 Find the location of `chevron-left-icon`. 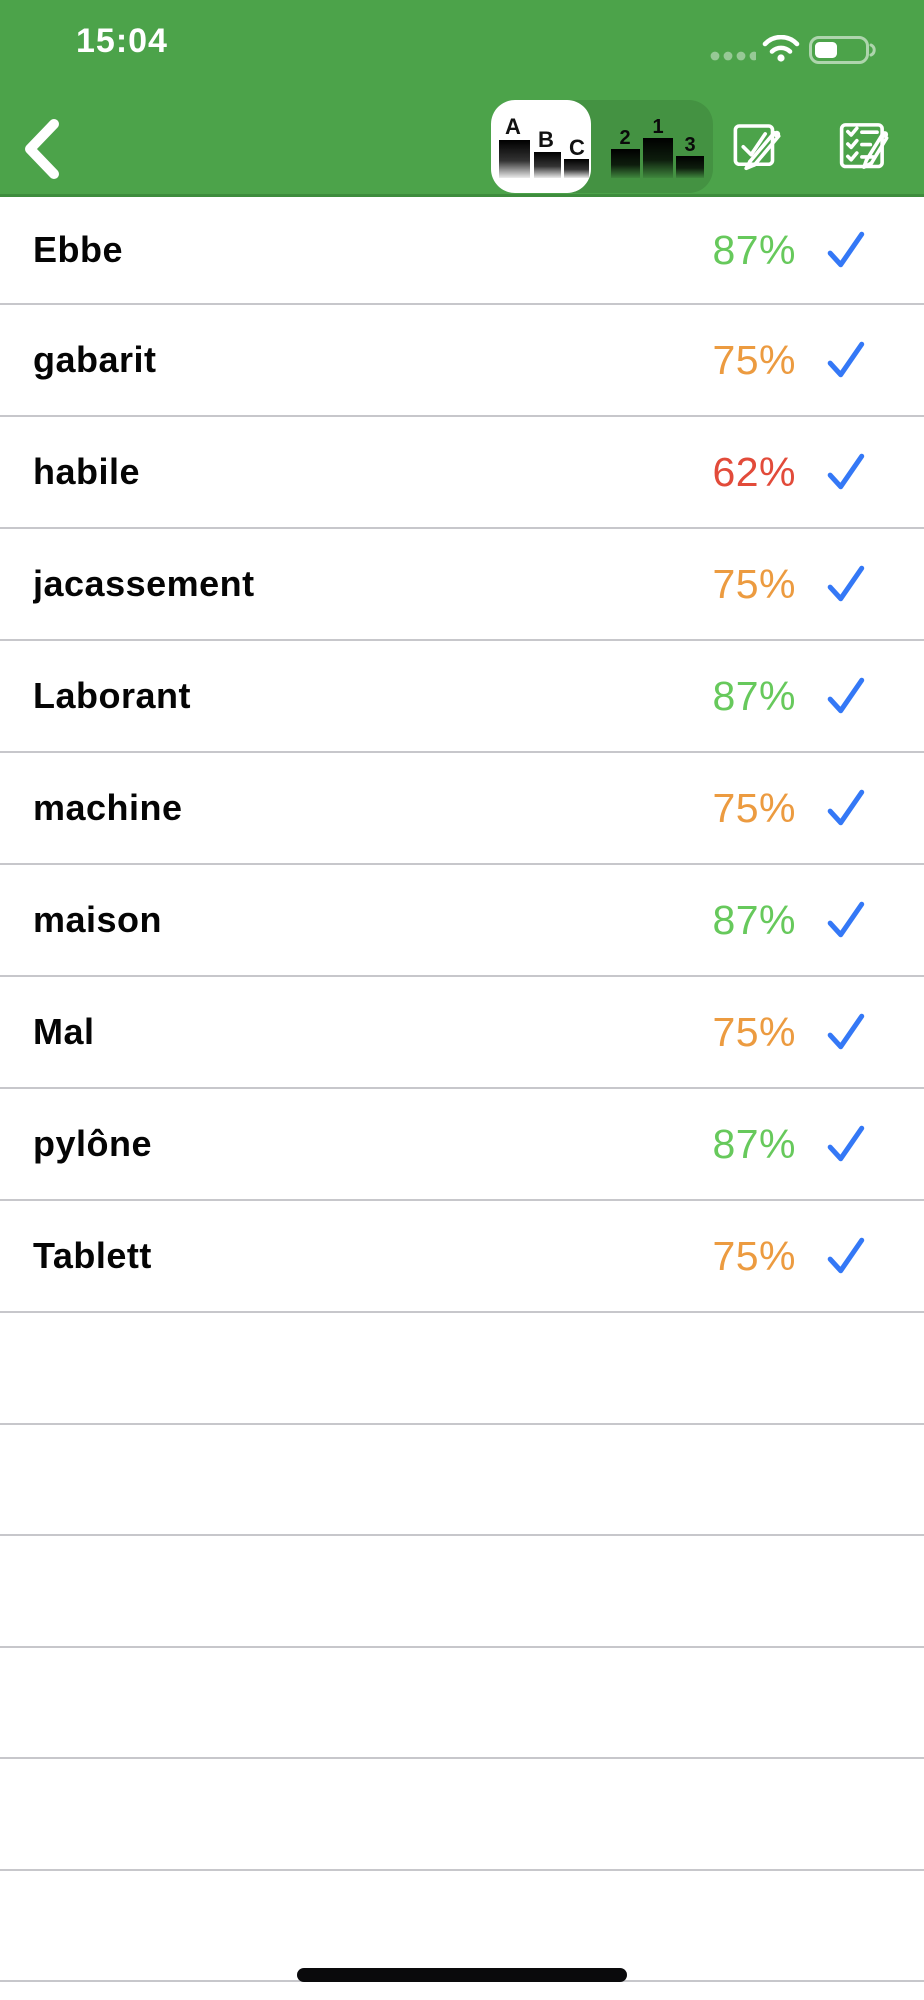

chevron-left-icon is located at coordinates (42, 149).